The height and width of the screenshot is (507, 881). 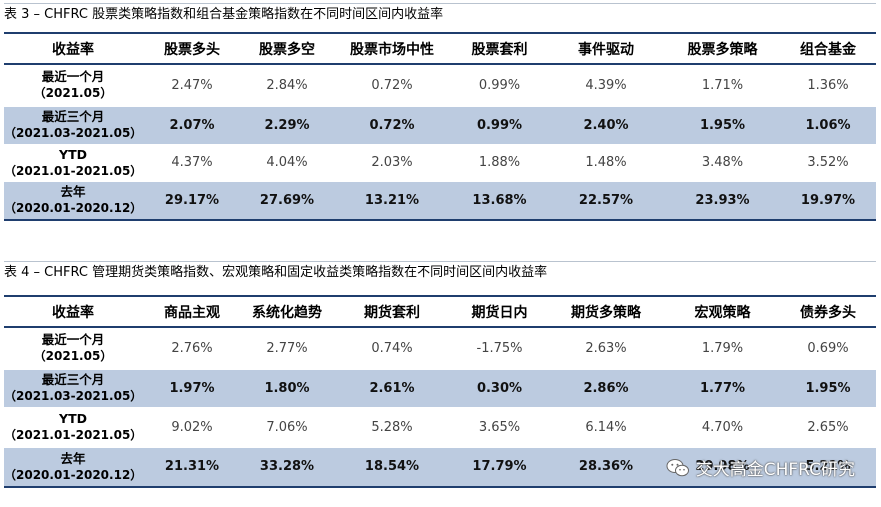 I want to click on table-cell: 13.21%, so click(x=392, y=200).